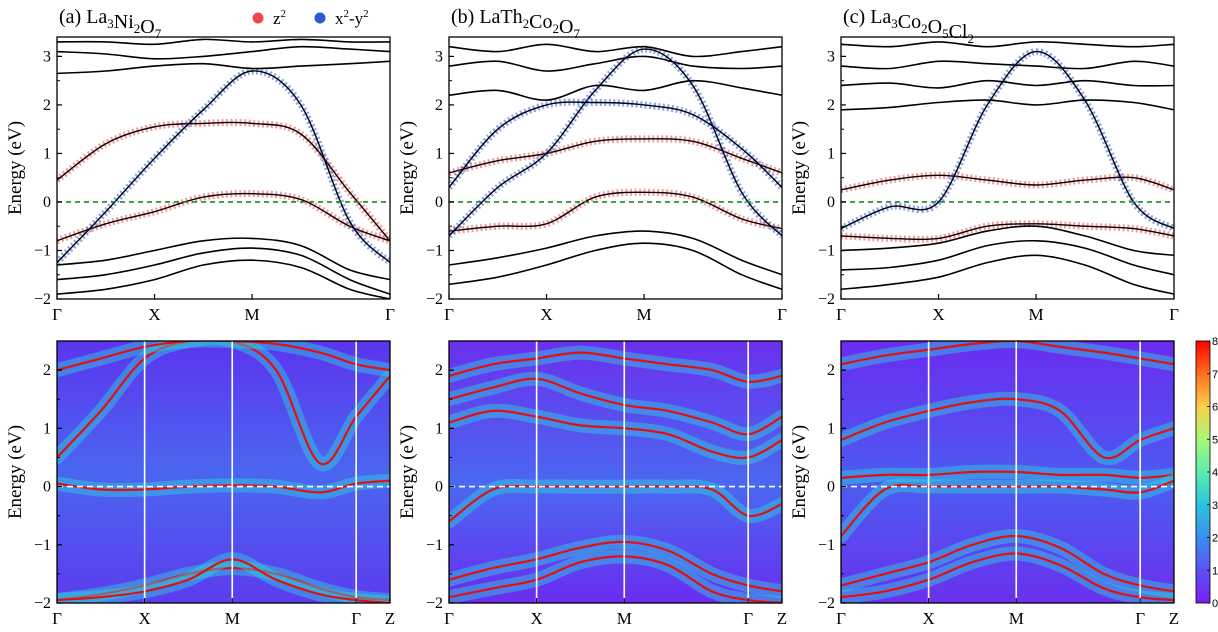 Image resolution: width=1218 pixels, height=632 pixels. Describe the element at coordinates (1215, 408) in the screenshot. I see `colorbar-tick-label: 6` at that location.